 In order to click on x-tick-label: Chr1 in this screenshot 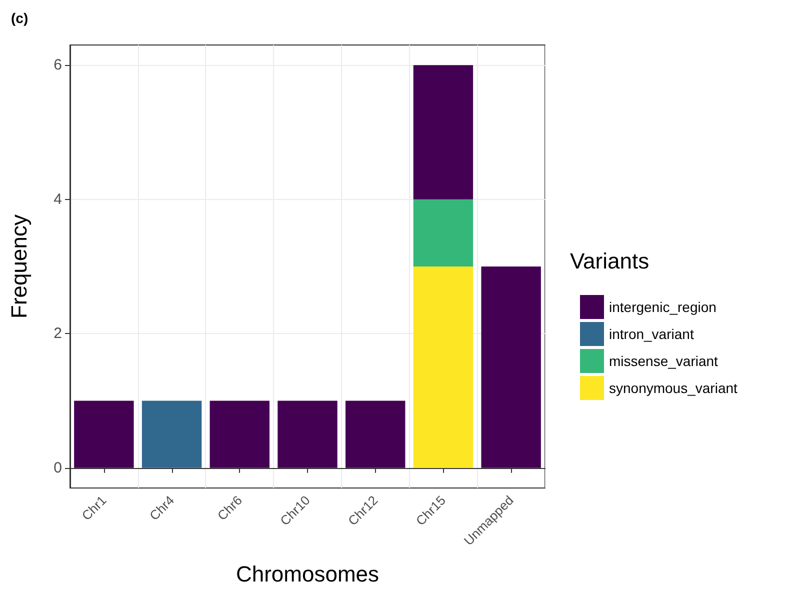, I will do `click(94, 508)`.